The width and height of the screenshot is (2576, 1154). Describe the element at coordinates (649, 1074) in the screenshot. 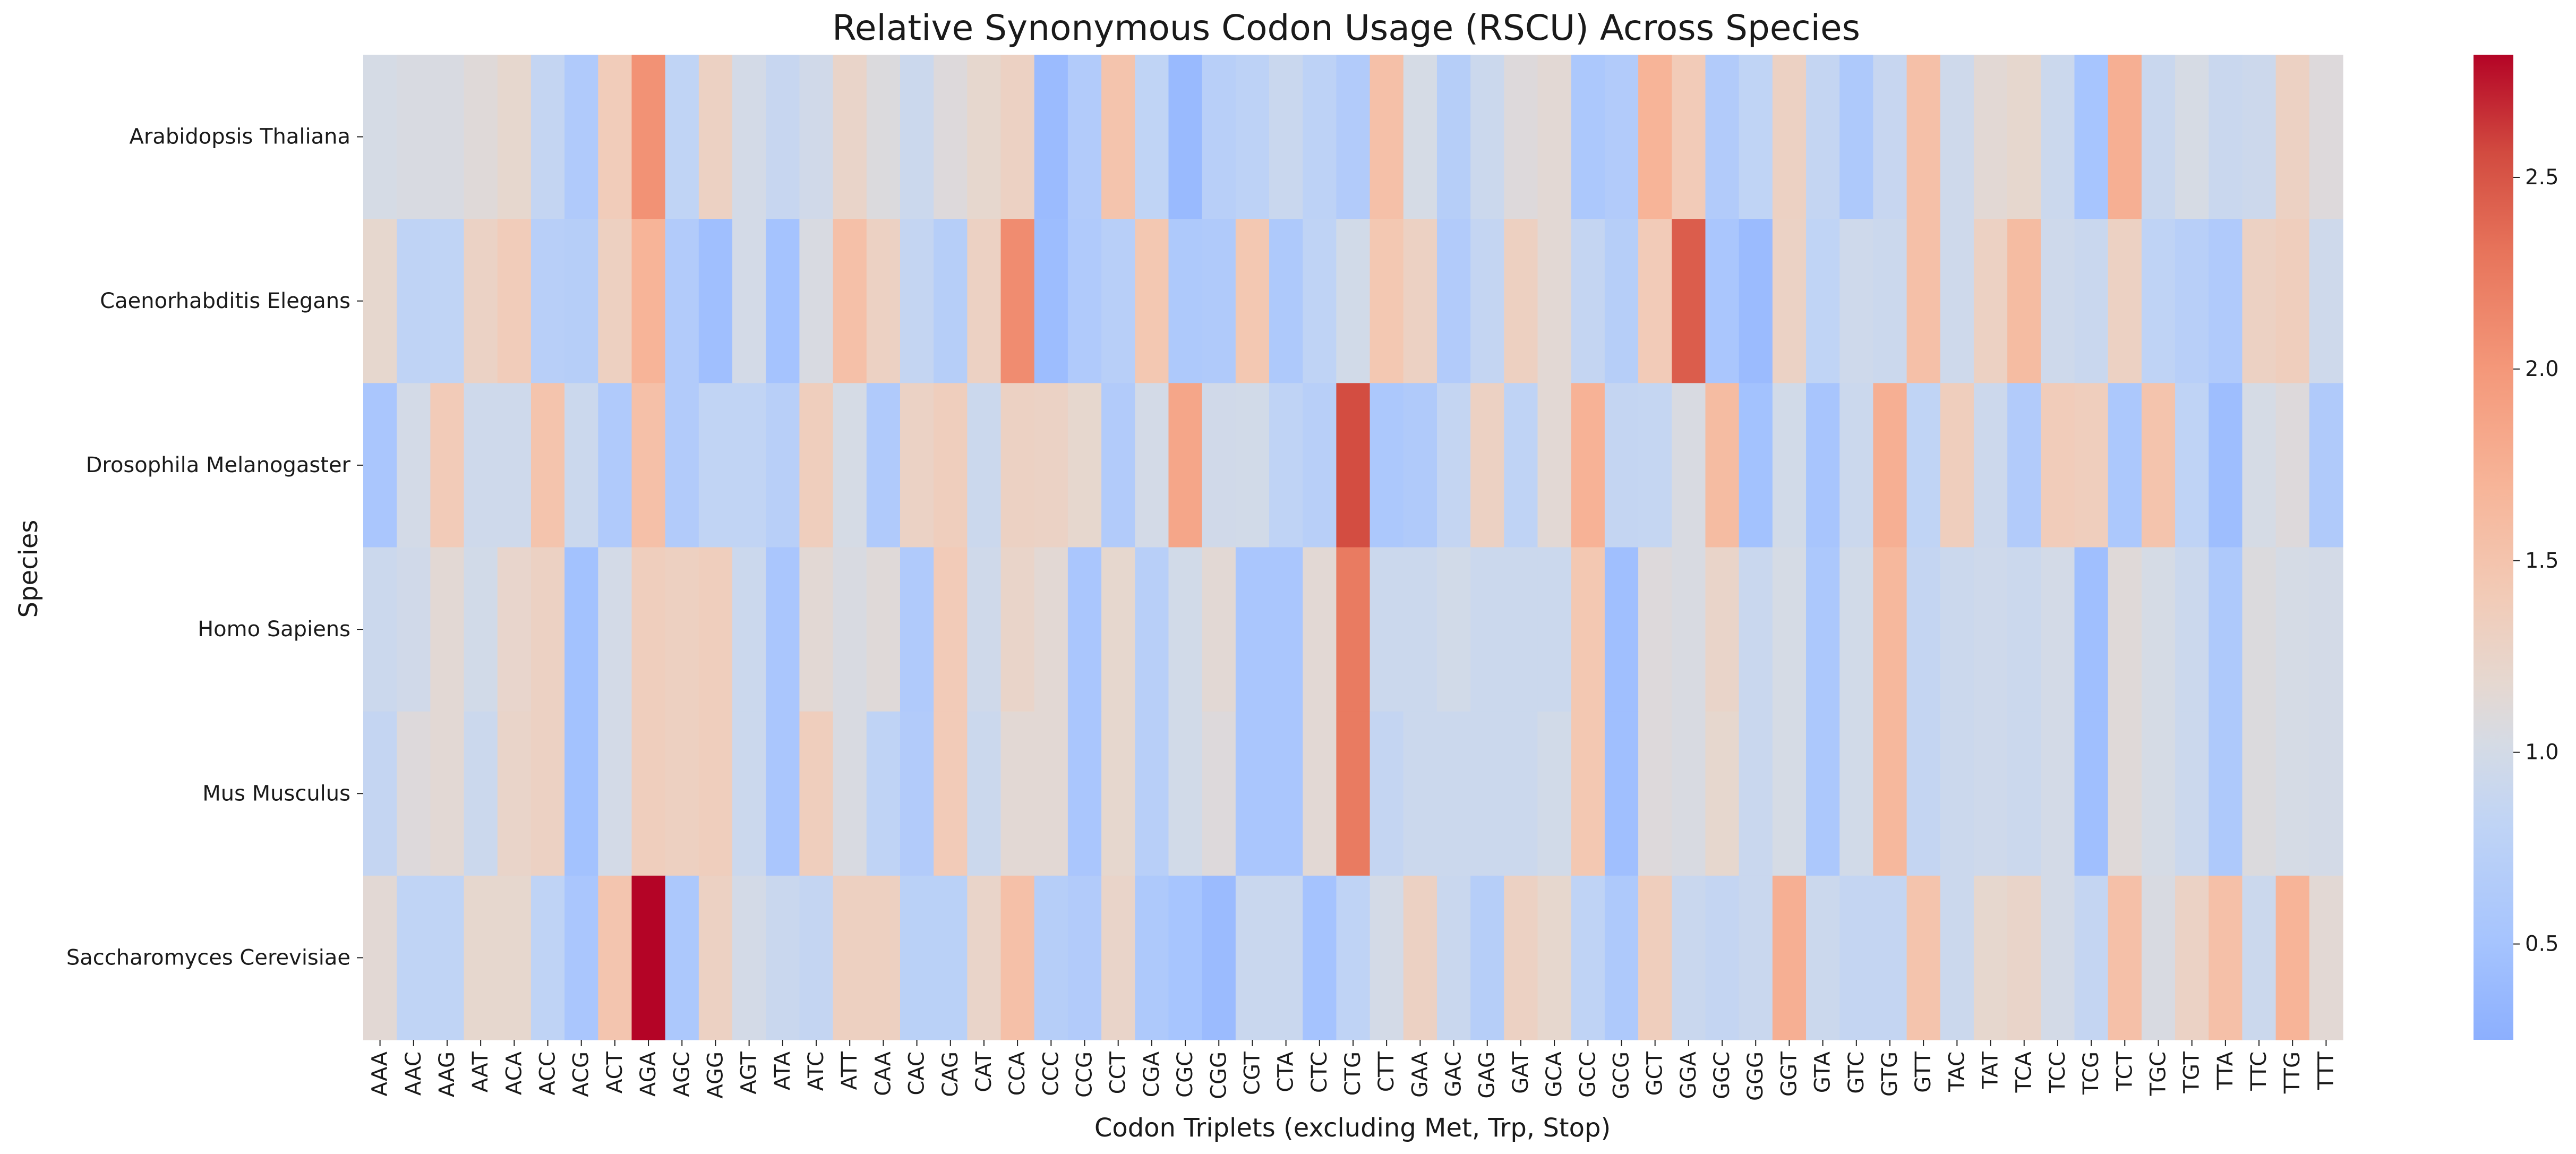

I see `x-tick-label: AGA` at that location.